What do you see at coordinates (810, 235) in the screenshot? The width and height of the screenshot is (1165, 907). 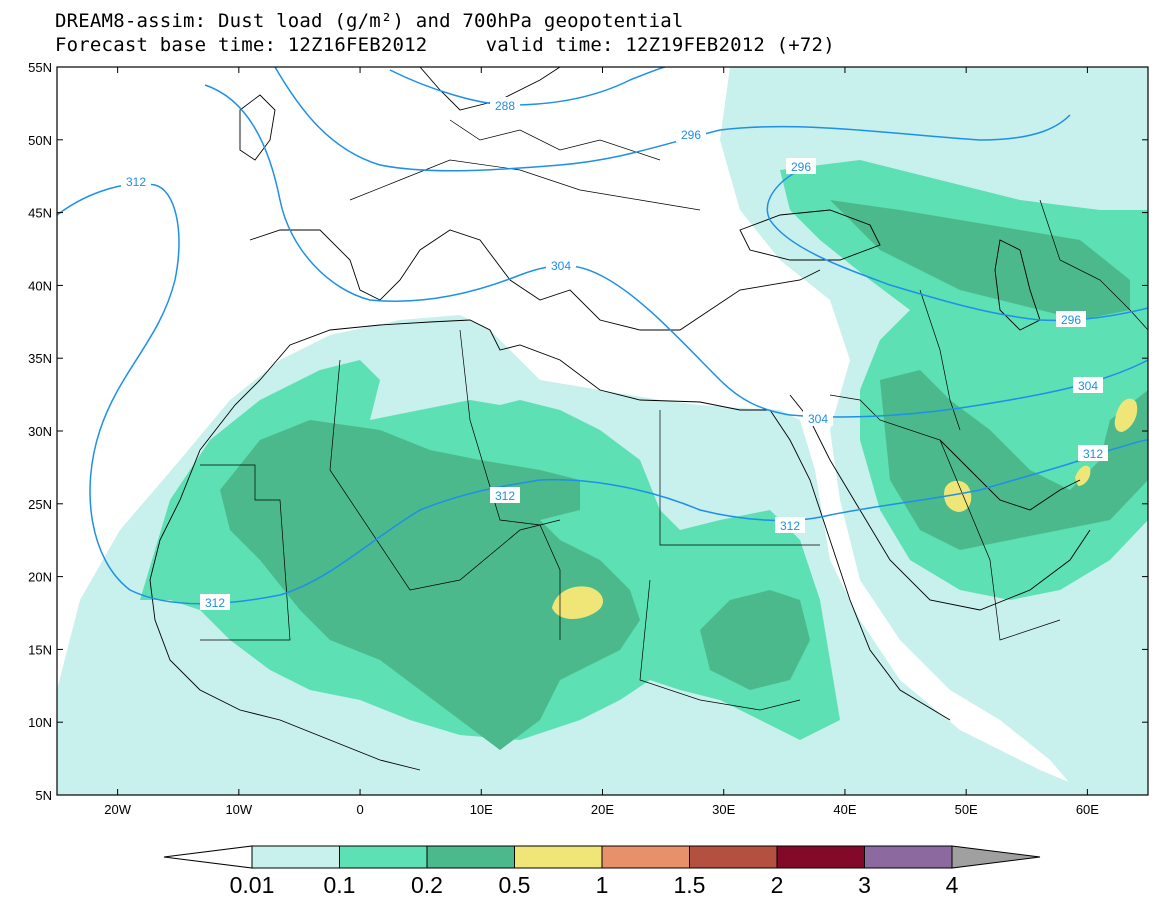 I see `coastline-black-sea` at bounding box center [810, 235].